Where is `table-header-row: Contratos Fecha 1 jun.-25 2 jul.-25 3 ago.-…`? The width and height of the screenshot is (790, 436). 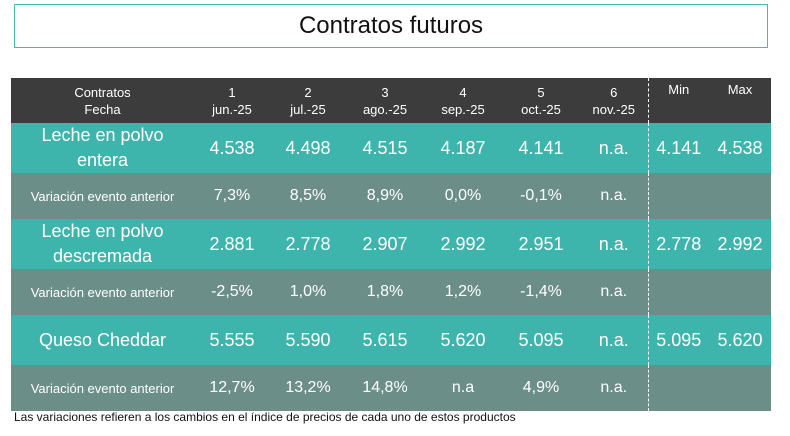
table-header-row: Contratos Fecha 1 jun.-25 2 jul.-25 3 ago.-… is located at coordinates (391, 100).